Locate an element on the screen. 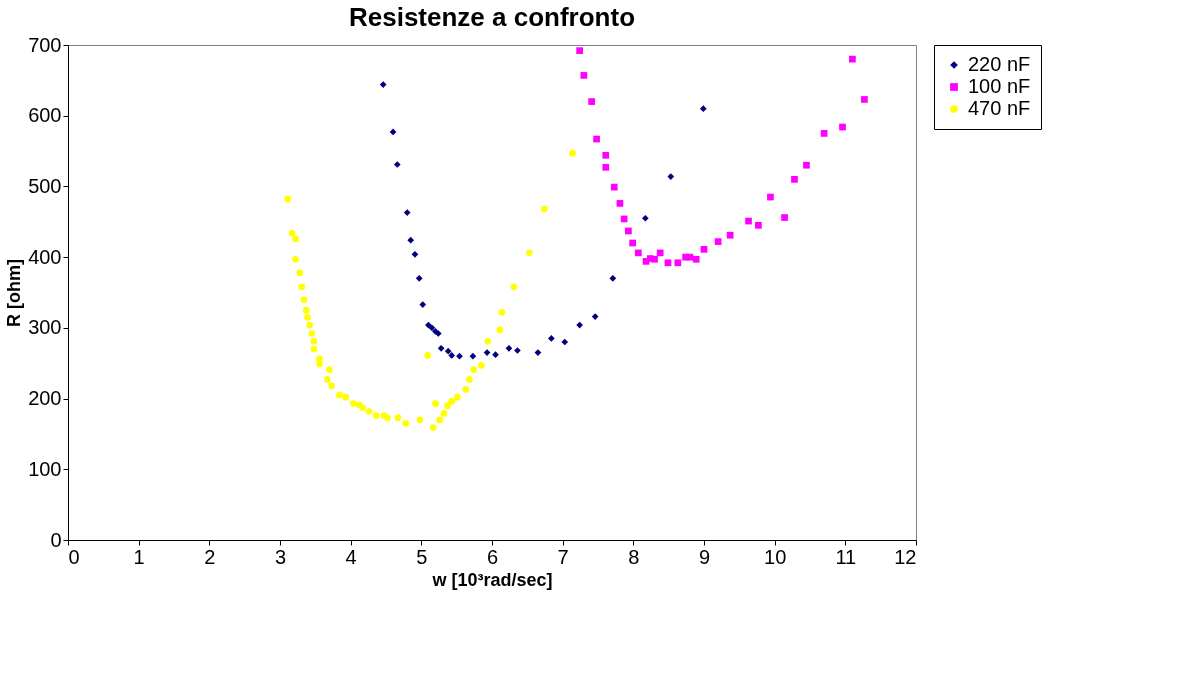 This screenshot has height=675, width=1204. legend-label: 220 nF is located at coordinates (999, 64).